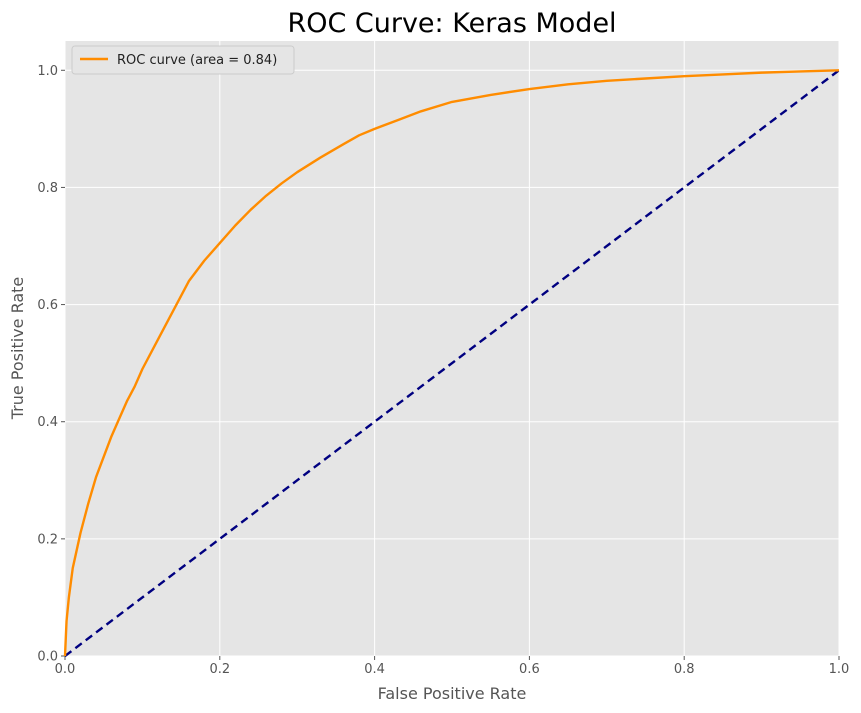 The image size is (861, 713). What do you see at coordinates (451, 23) in the screenshot?
I see `chart-title: ROC Curve: Keras Model` at bounding box center [451, 23].